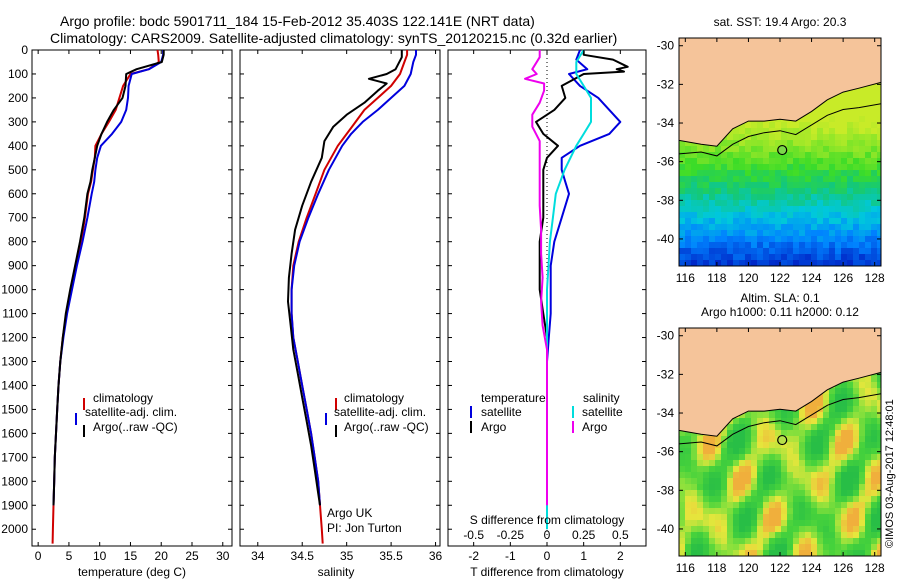 The image size is (900, 580). I want to click on salinity-x-label: salinity, so click(336, 572).